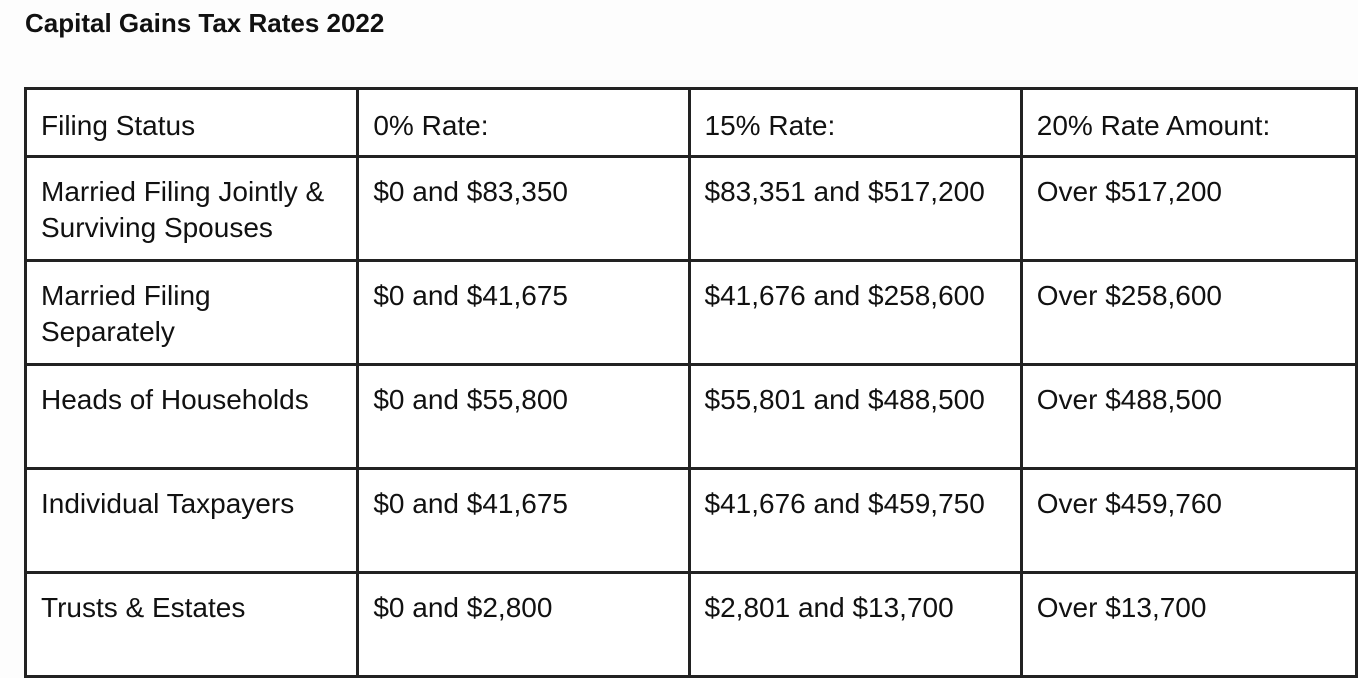  I want to click on table-cell: $0 and $2,800, so click(523, 624).